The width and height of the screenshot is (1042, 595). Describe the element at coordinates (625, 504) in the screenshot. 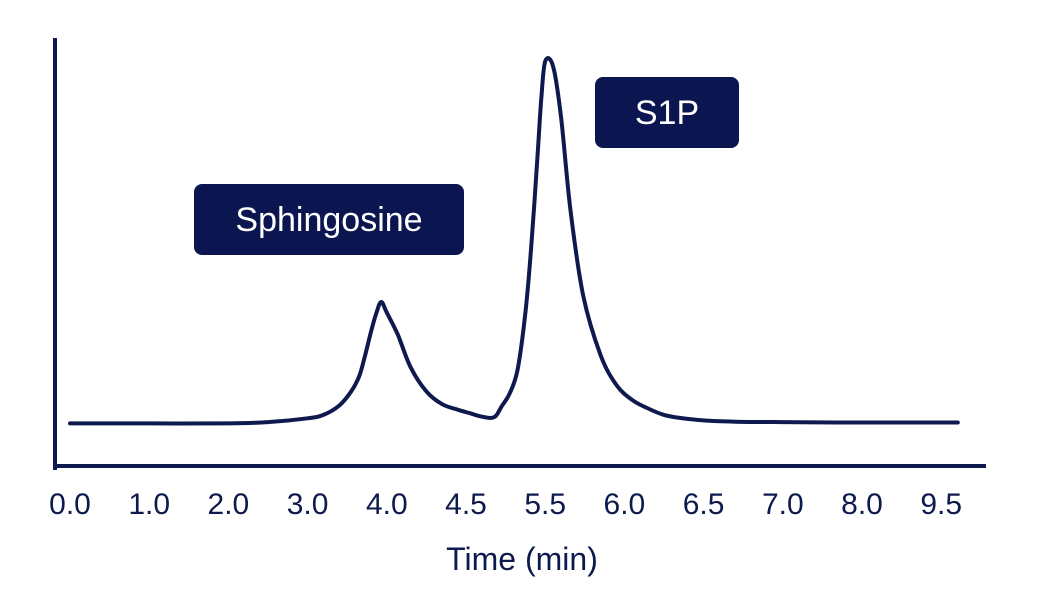

I see `x-tick-label: 6.0` at that location.